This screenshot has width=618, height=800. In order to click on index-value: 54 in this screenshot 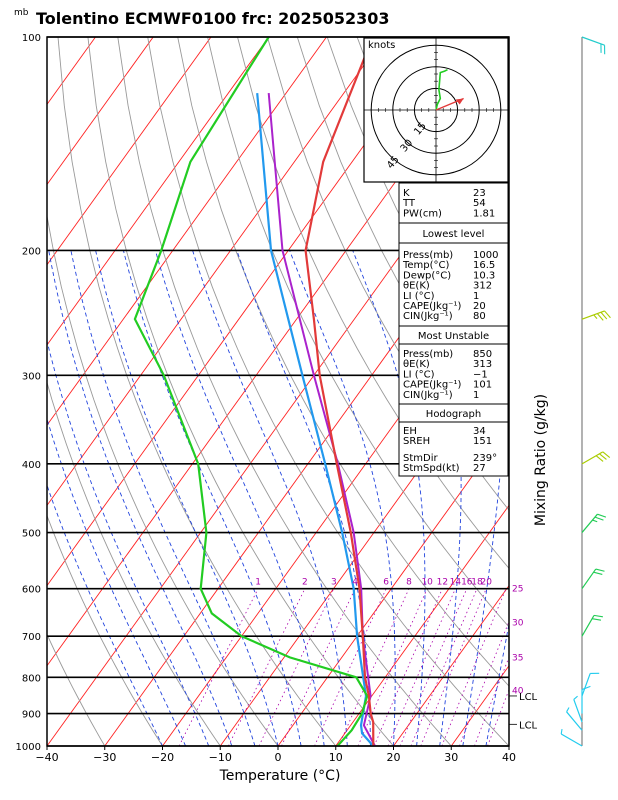, I will do `click(479, 203)`.